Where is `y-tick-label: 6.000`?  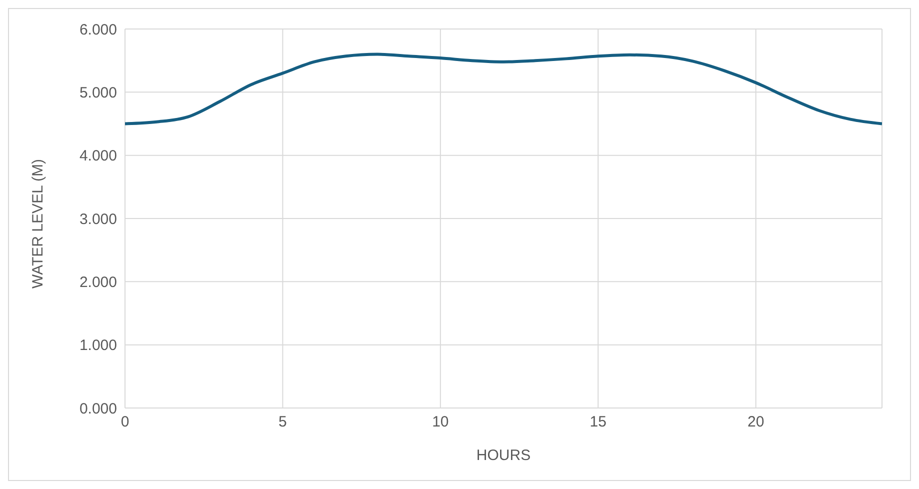
y-tick-label: 6.000 is located at coordinates (98, 29).